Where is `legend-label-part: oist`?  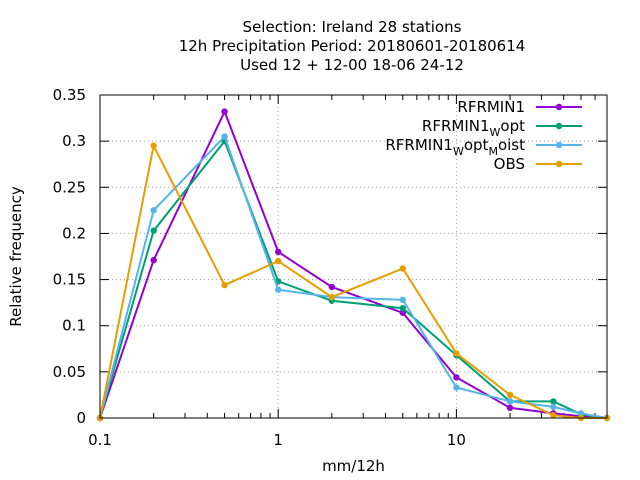 legend-label-part: oist is located at coordinates (511, 145).